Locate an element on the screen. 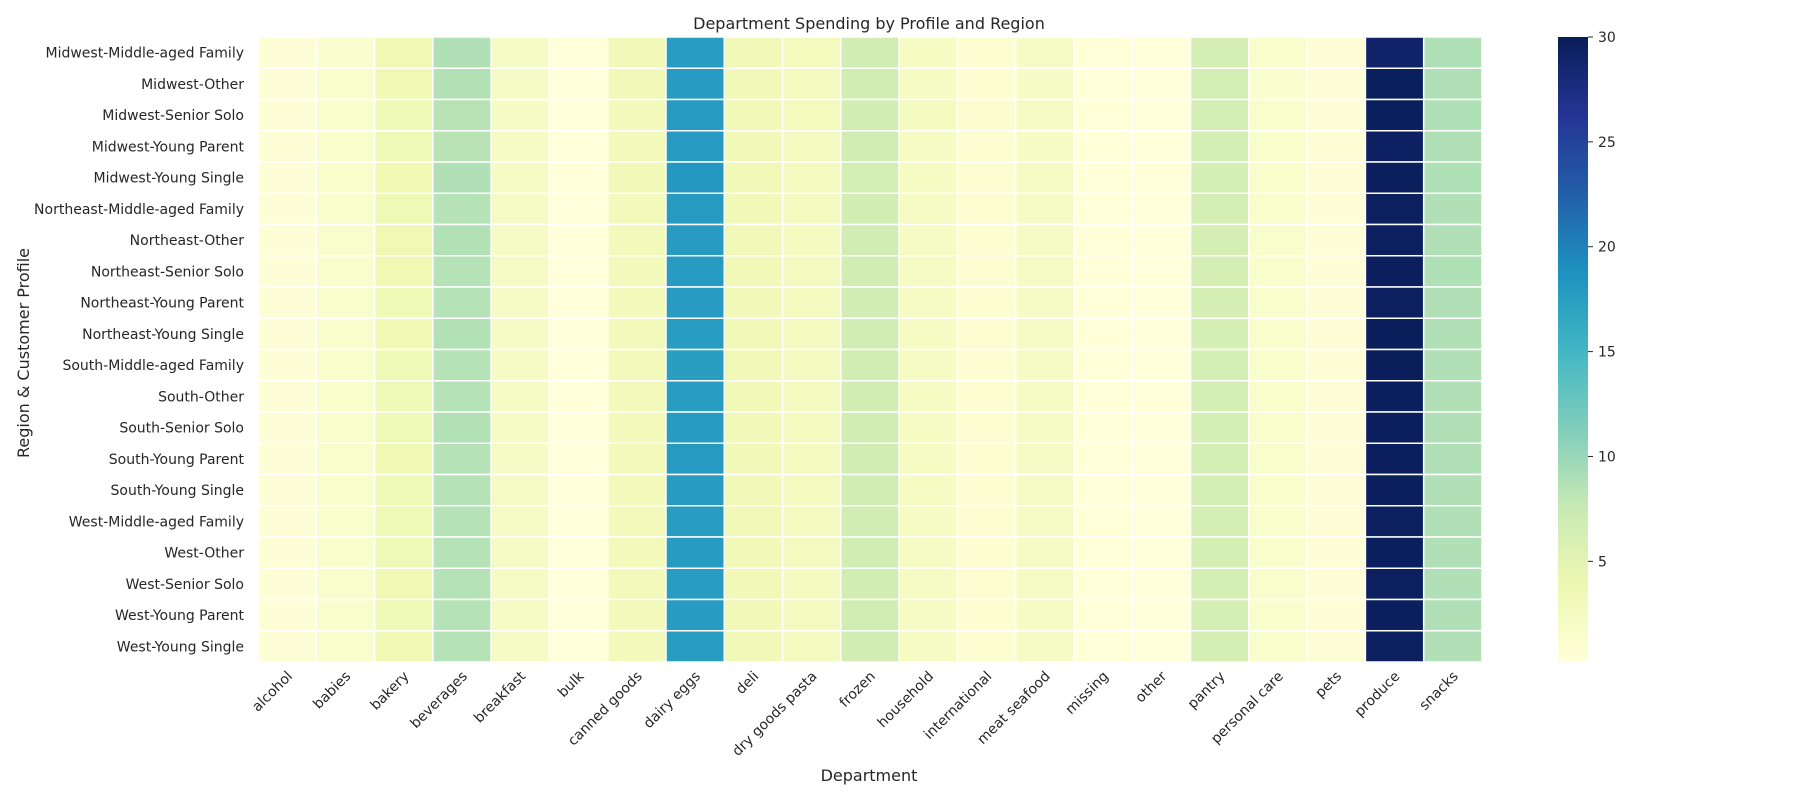  heatmap-cell-midwest-young-single-dairy-eggs is located at coordinates (695, 177).